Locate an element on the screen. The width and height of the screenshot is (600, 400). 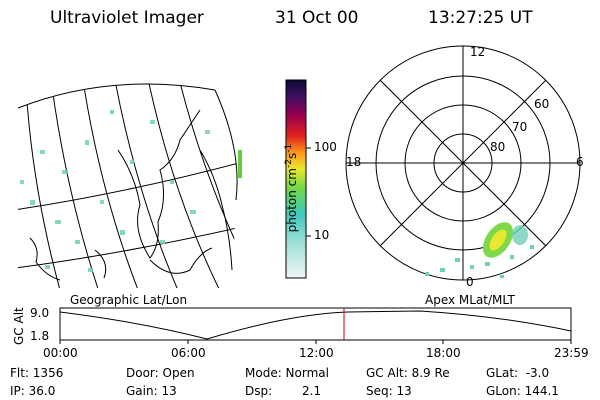
geographic-label: Geographic Lat/Lon is located at coordinates (129, 300).